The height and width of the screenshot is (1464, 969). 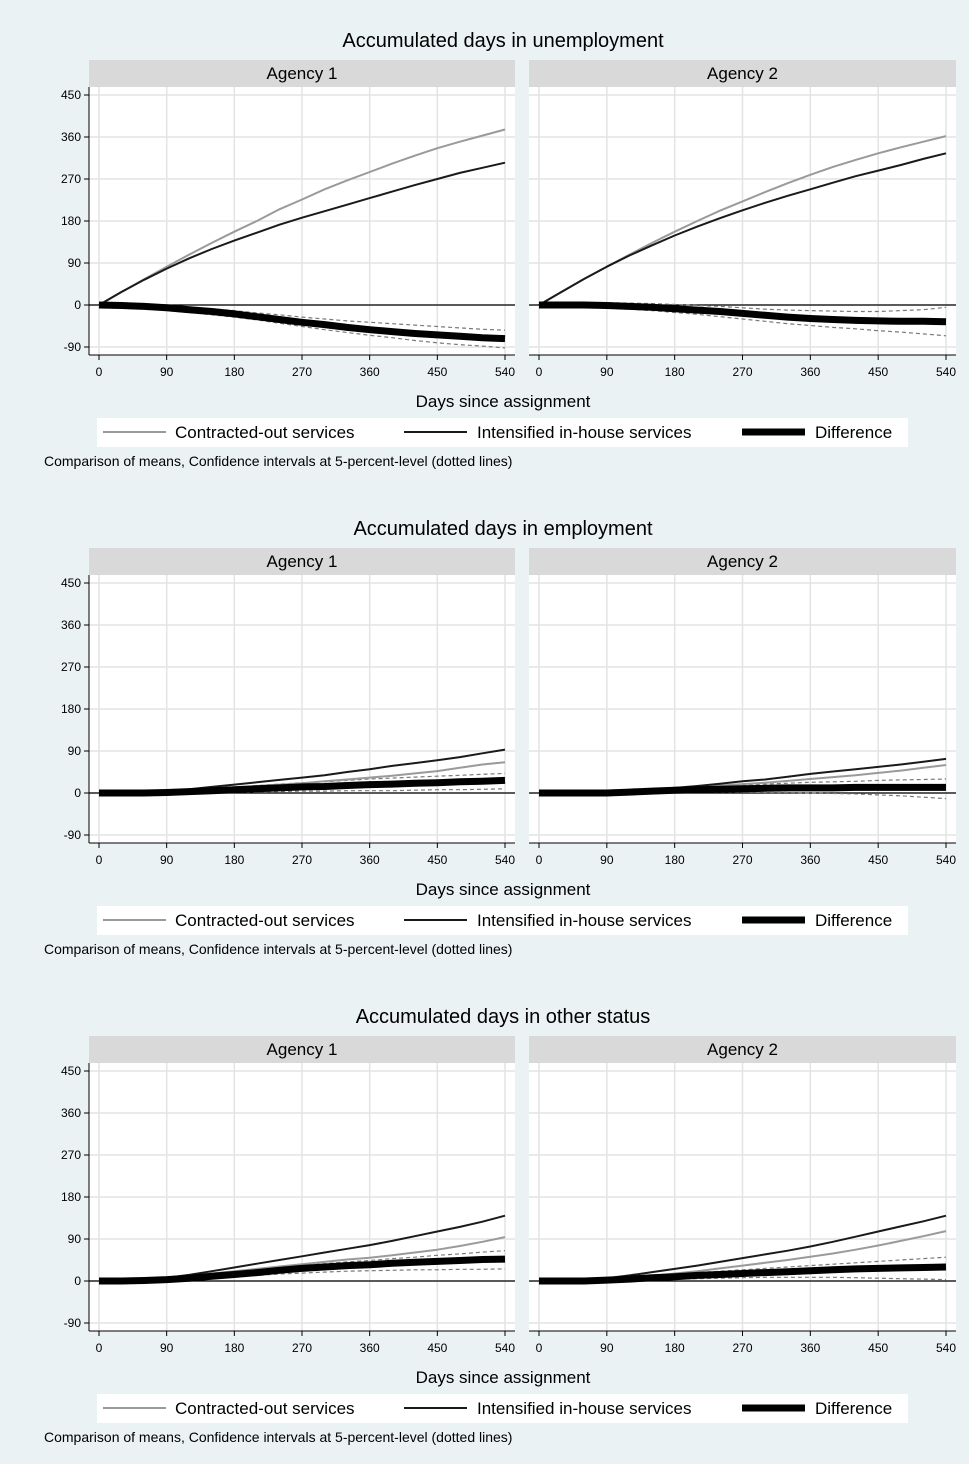 I want to click on chart-title: Accumulated days in unemployment, so click(x=503, y=41).